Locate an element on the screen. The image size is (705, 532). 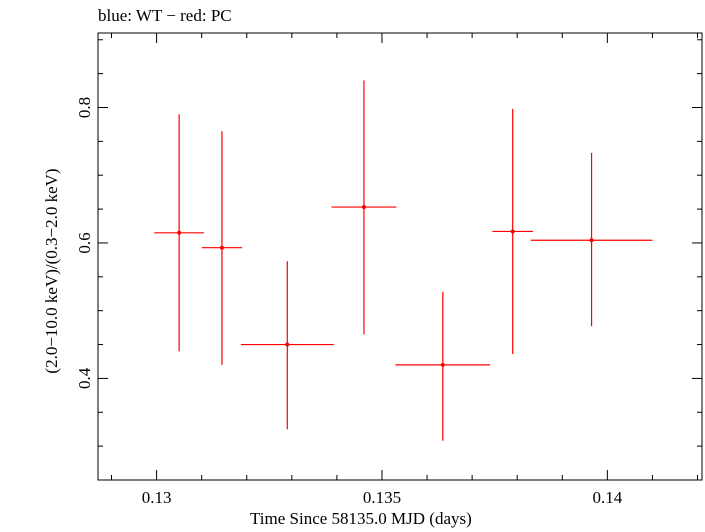
y-axis-label: (2.0−10.0 keV)/(0.3−2.0 keV) is located at coordinates (51, 271).